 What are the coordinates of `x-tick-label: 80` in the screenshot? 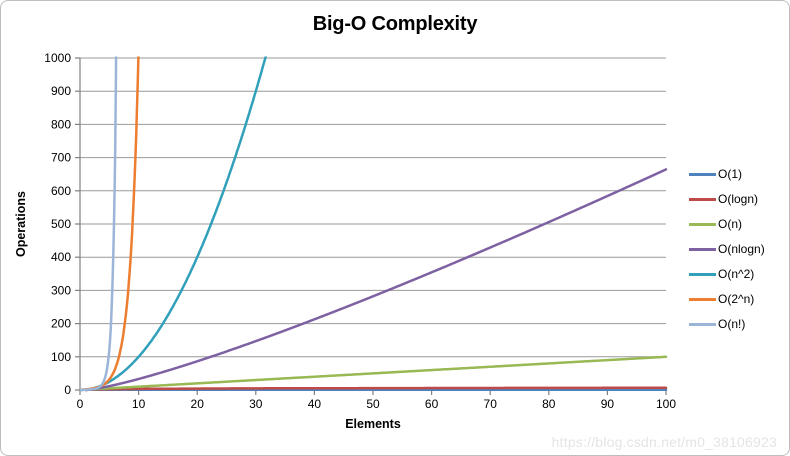 It's located at (549, 404).